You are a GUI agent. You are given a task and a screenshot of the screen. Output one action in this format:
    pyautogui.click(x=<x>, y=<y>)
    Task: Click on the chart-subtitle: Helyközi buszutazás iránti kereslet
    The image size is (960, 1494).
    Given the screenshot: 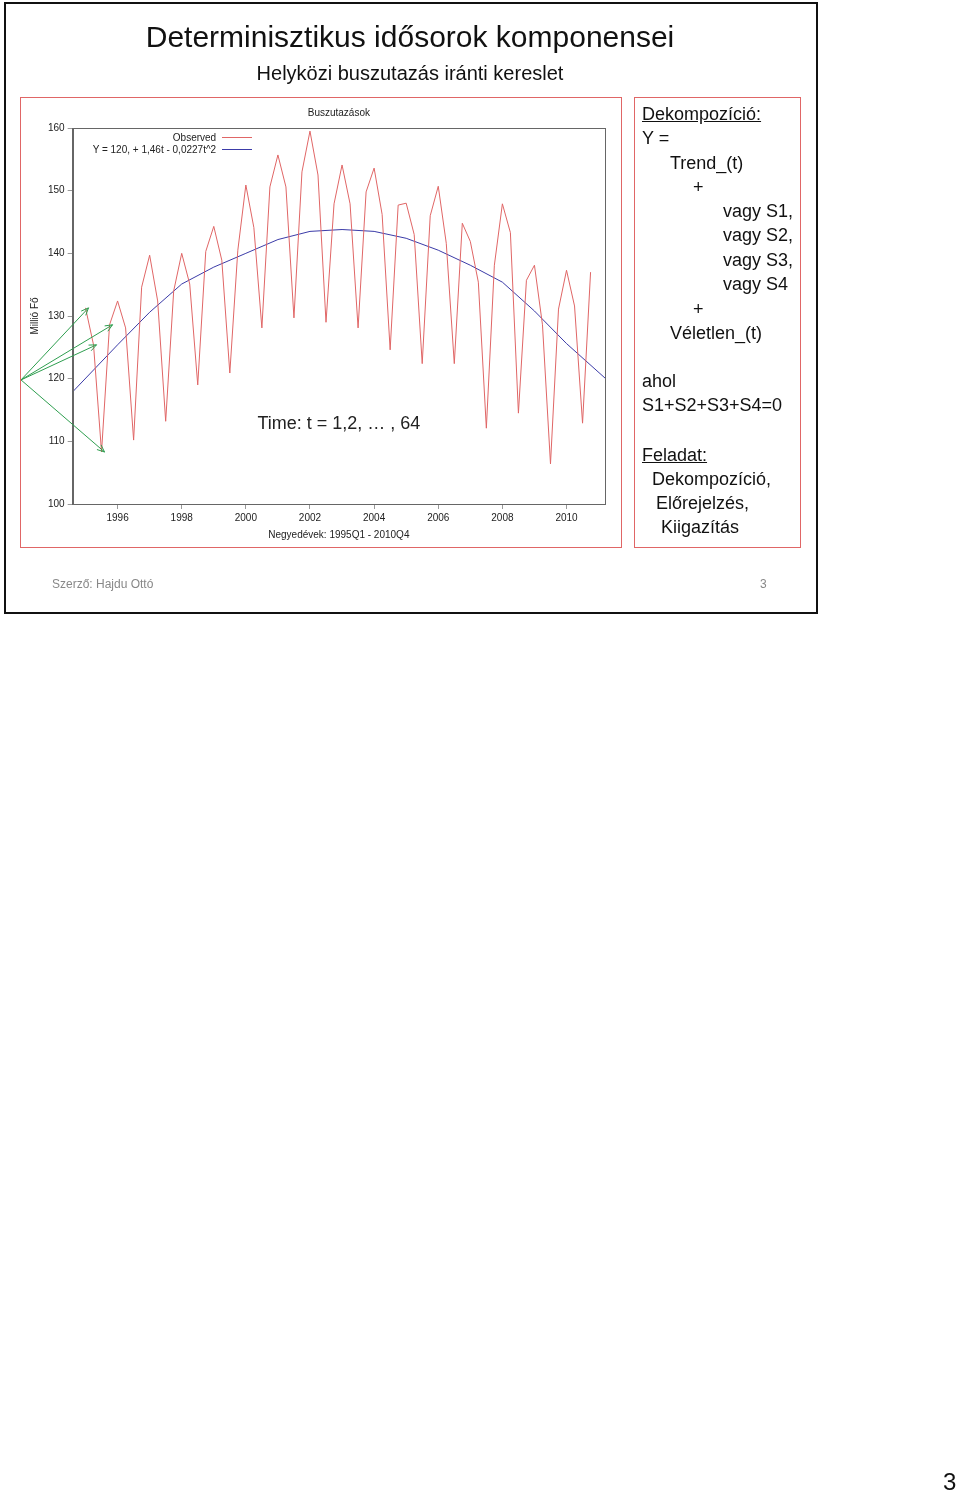 What is the action you would take?
    pyautogui.click(x=410, y=73)
    